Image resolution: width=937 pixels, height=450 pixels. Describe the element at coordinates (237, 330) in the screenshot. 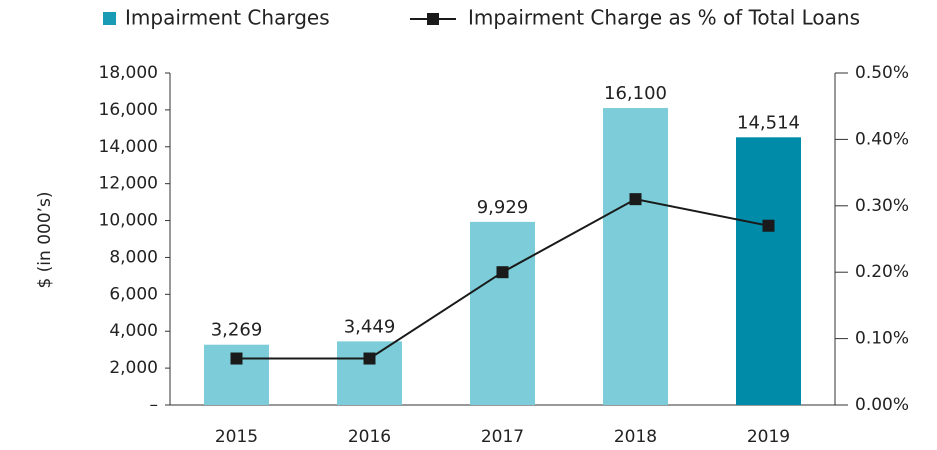

I see `data-label: 3,269` at that location.